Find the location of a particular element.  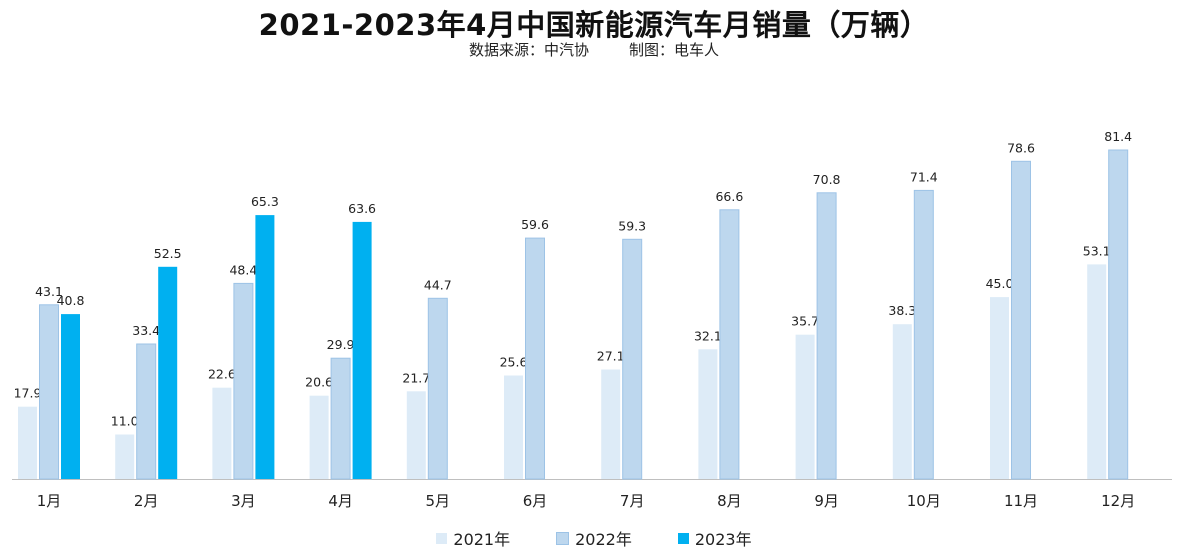

legend-label-2023: 2023年 is located at coordinates (723, 539).